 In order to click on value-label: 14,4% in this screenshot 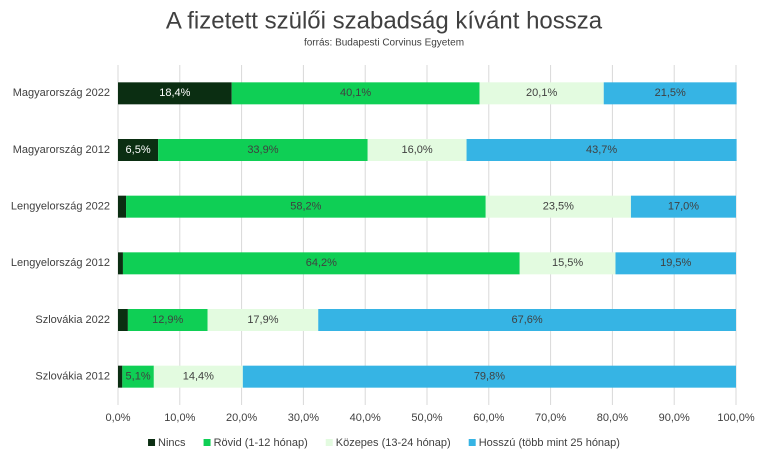, I will do `click(198, 377)`.